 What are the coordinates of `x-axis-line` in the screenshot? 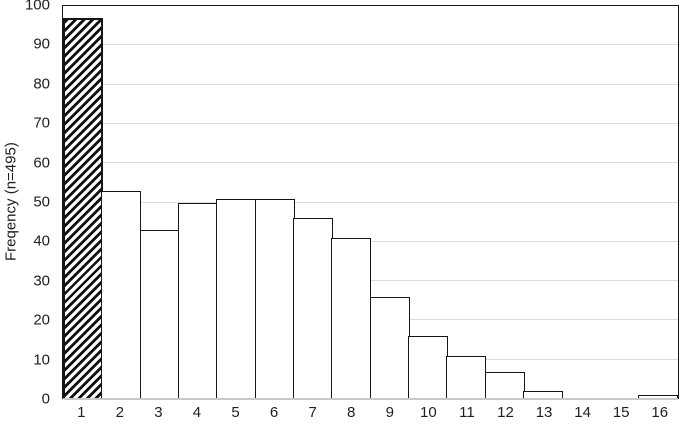 It's located at (370, 399).